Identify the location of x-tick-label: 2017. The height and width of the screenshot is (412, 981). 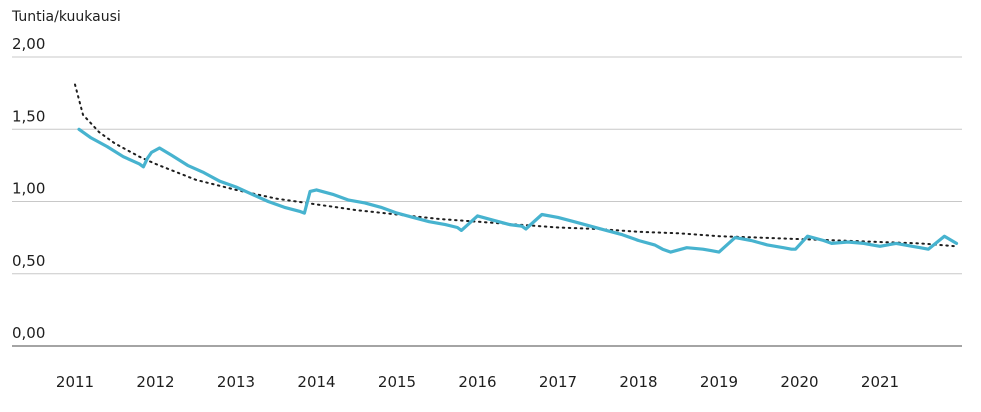
(558, 382).